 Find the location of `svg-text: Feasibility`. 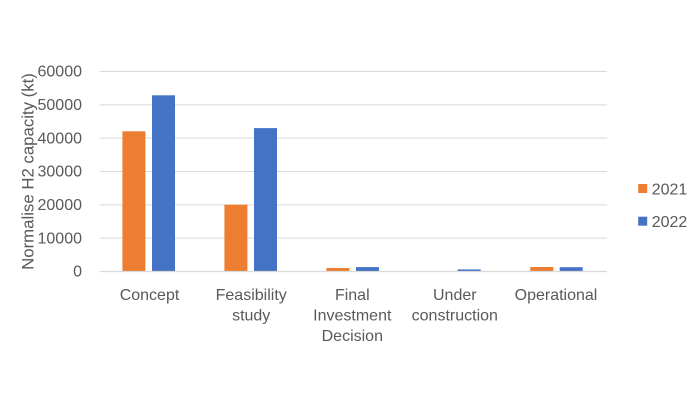

svg-text: Feasibility is located at coordinates (251, 295).